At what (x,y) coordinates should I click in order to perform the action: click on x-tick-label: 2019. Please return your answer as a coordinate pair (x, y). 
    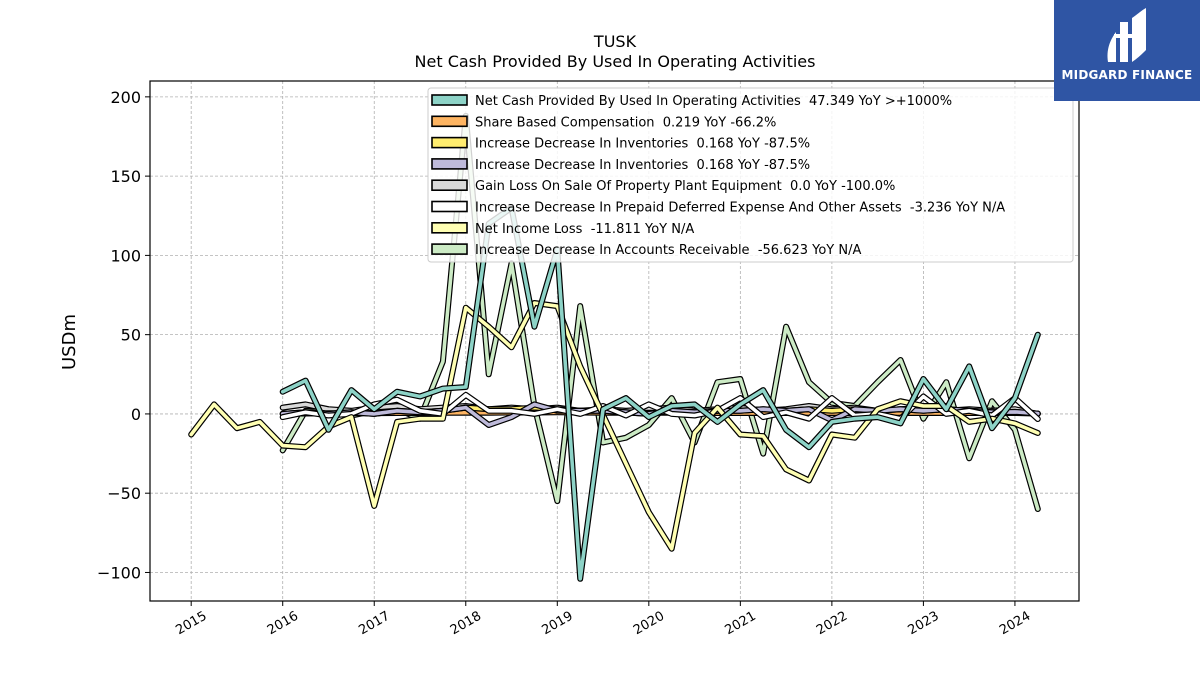
    Looking at the image, I should click on (557, 624).